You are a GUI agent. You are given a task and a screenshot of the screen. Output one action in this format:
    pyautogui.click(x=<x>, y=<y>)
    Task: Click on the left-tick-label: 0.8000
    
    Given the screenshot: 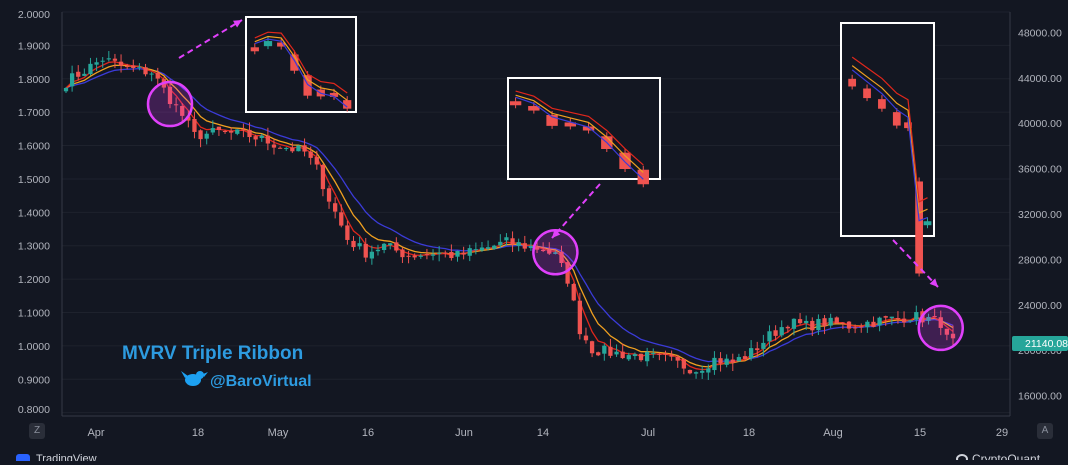 What is the action you would take?
    pyautogui.click(x=34, y=410)
    